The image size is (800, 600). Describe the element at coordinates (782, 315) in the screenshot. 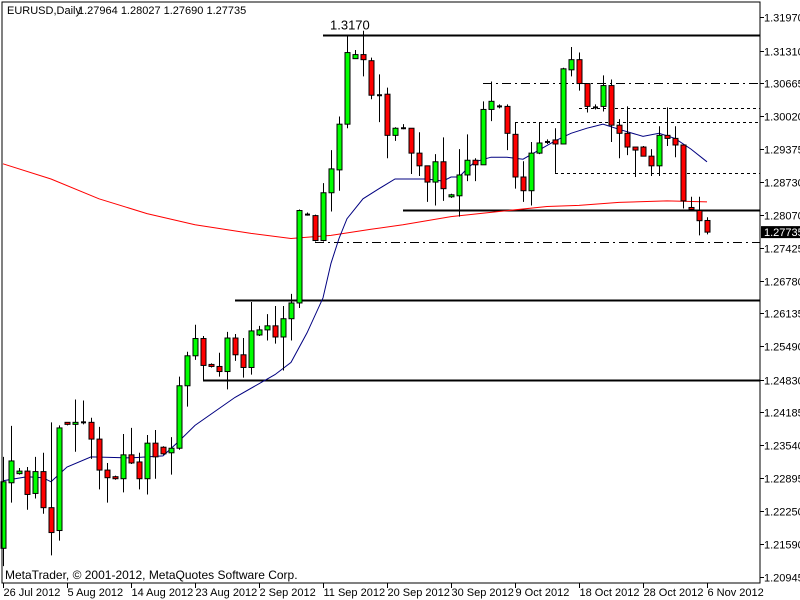

I see `price-tick-label: 1.26135` at that location.